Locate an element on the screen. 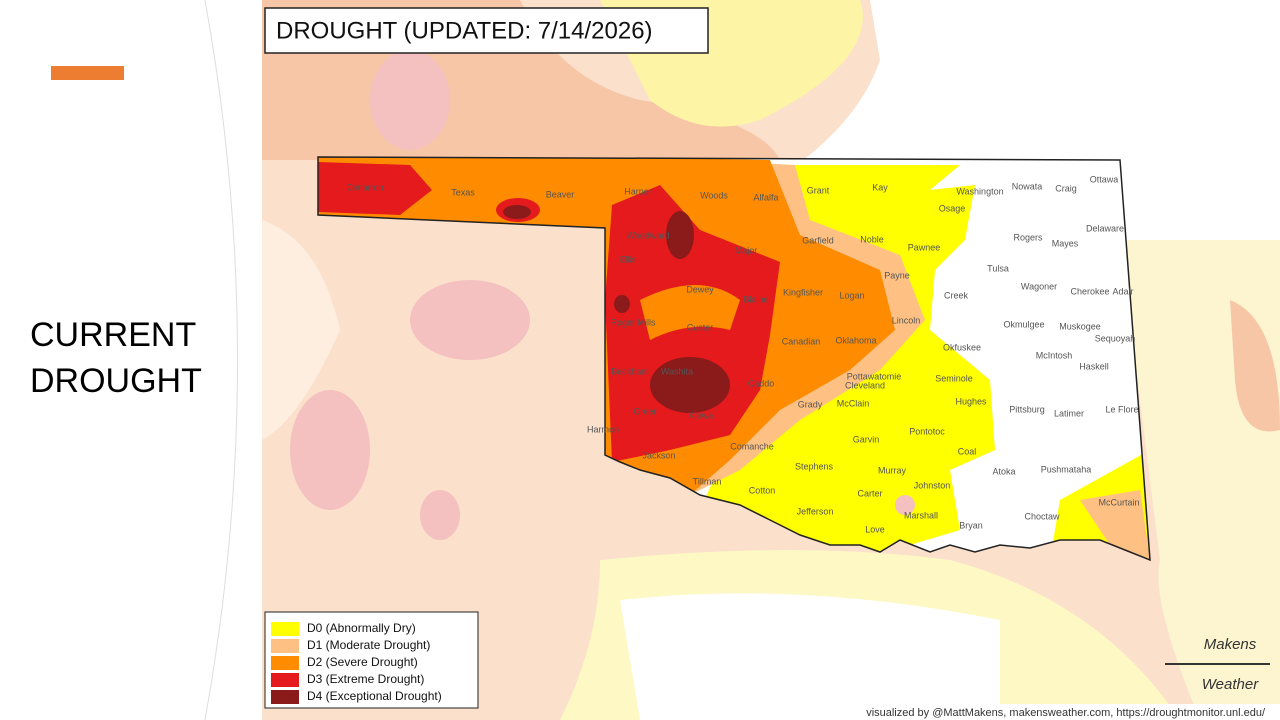 This screenshot has width=1280, height=720. county-label: Tillman is located at coordinates (707, 481).